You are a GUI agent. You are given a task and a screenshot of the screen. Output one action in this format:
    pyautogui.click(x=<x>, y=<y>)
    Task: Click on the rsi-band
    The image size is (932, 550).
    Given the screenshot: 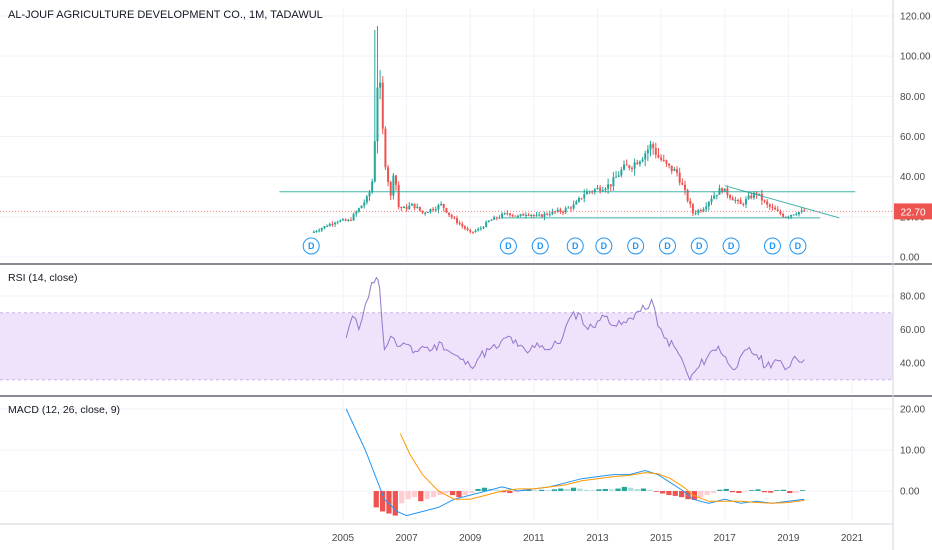 What is the action you would take?
    pyautogui.click(x=446, y=346)
    